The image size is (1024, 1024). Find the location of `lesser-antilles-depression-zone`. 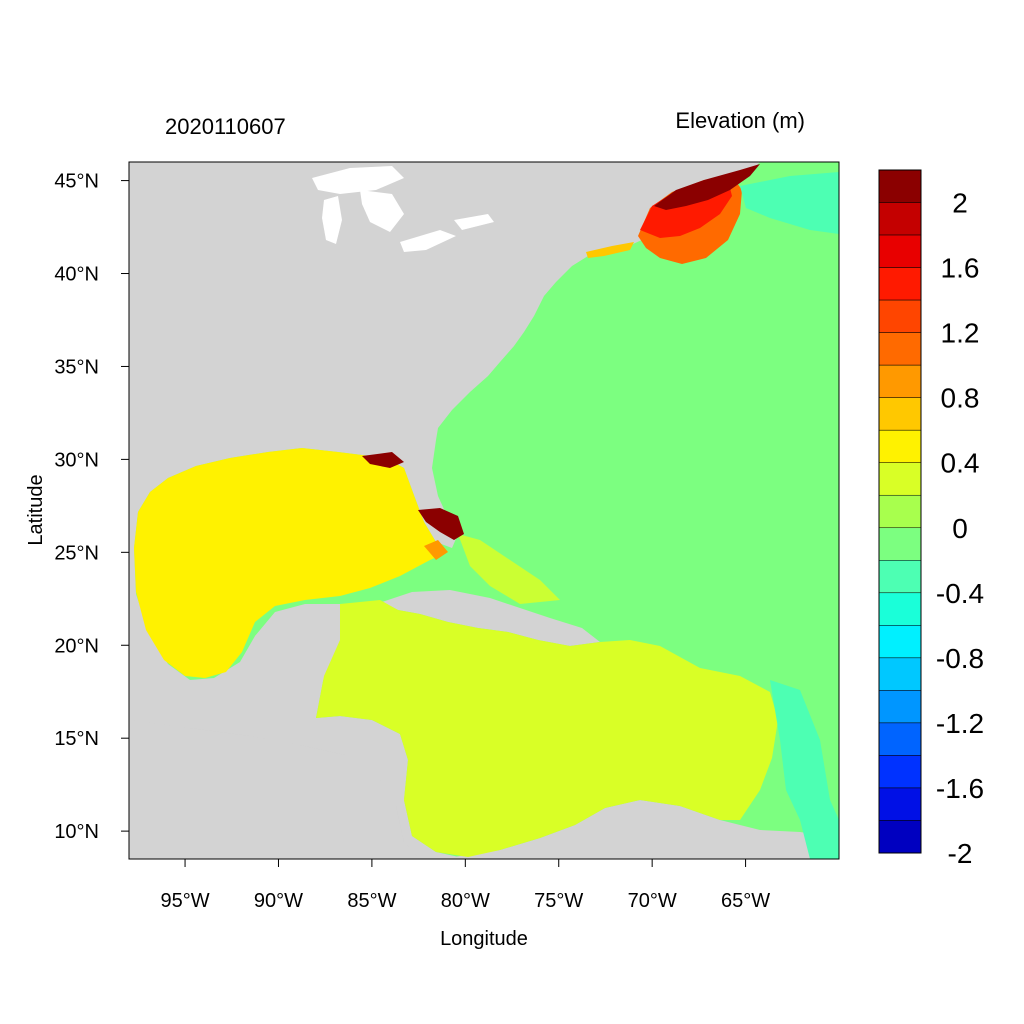

lesser-antilles-depression-zone is located at coordinates (804, 769).